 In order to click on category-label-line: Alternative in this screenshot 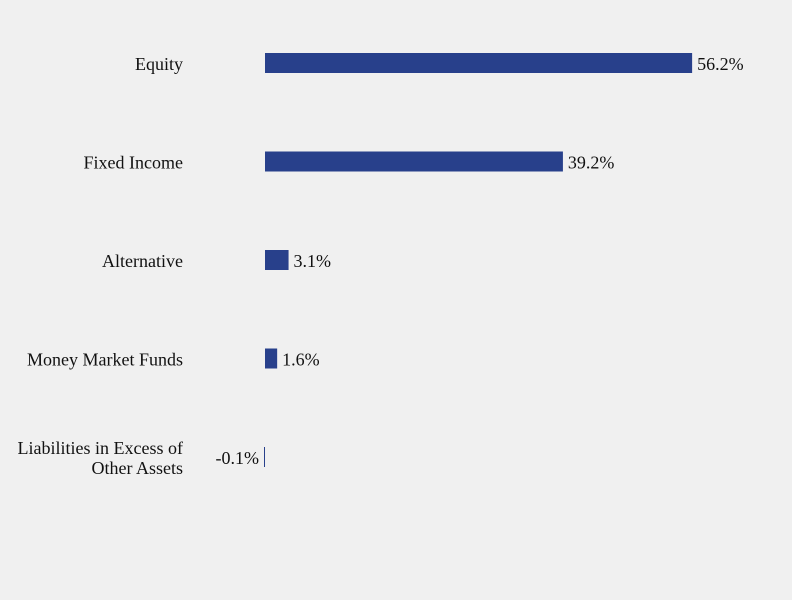, I will do `click(142, 261)`.